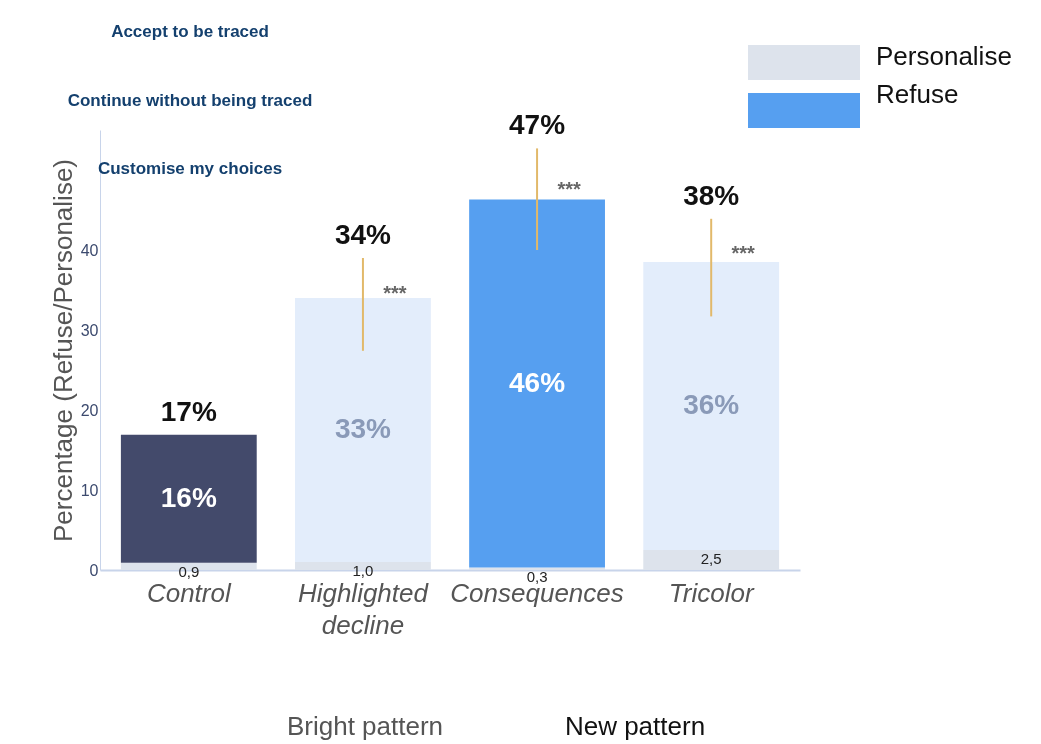 The width and height of the screenshot is (1041, 744). What do you see at coordinates (635, 726) in the screenshot?
I see `text: New pattern` at bounding box center [635, 726].